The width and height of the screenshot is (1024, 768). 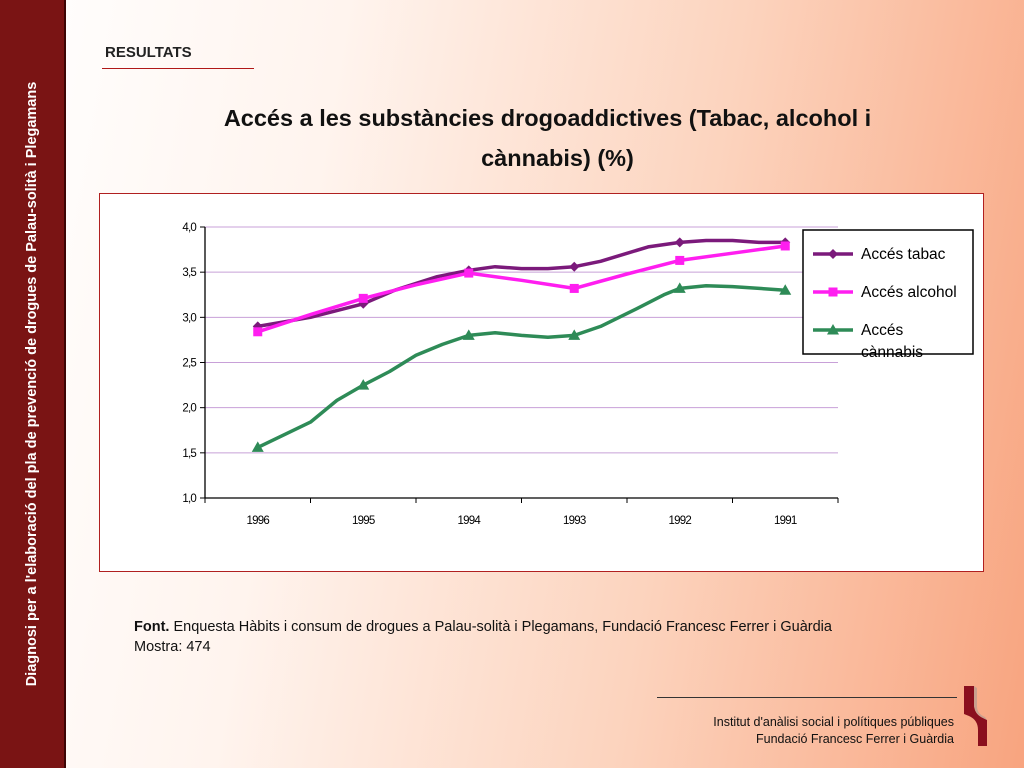 I want to click on section-label: RESULTATS, so click(x=148, y=52).